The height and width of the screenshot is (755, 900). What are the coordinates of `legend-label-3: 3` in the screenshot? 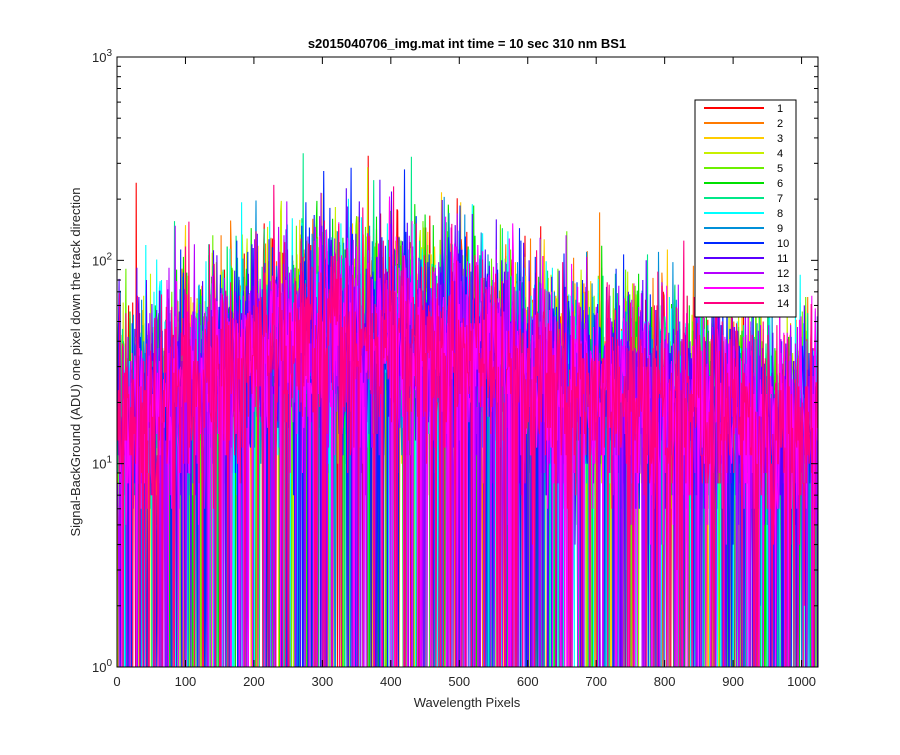 It's located at (780, 139).